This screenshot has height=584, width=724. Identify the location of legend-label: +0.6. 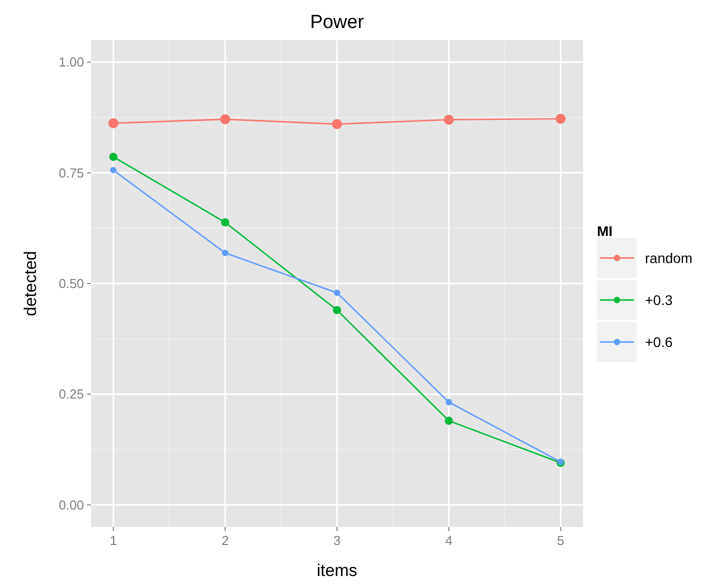
(659, 342).